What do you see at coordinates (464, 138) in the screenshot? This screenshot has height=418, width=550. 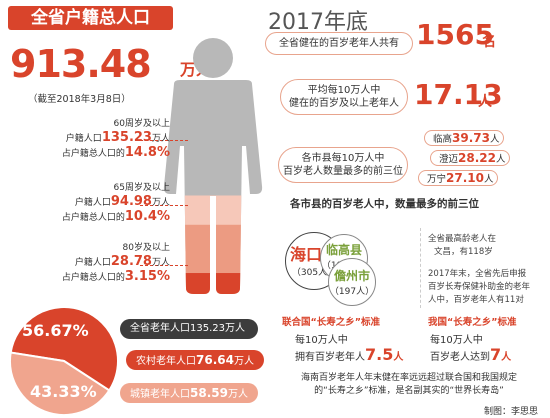 I see `rank-row: 临高39.73人` at bounding box center [464, 138].